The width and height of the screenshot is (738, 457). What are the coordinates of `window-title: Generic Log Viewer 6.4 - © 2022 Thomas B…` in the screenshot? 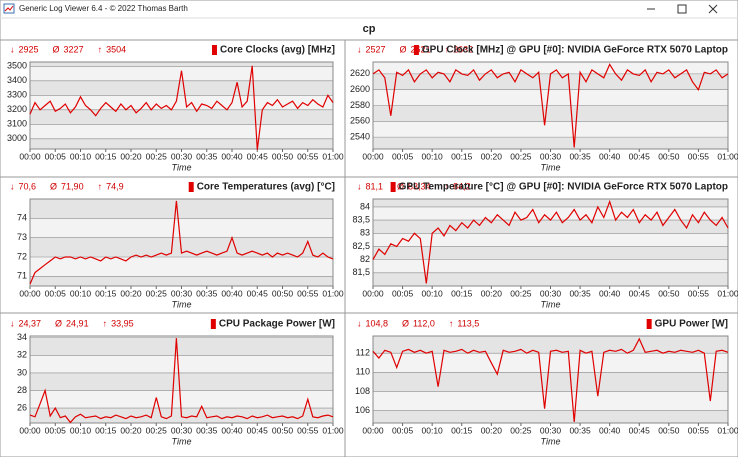 It's located at (103, 8).